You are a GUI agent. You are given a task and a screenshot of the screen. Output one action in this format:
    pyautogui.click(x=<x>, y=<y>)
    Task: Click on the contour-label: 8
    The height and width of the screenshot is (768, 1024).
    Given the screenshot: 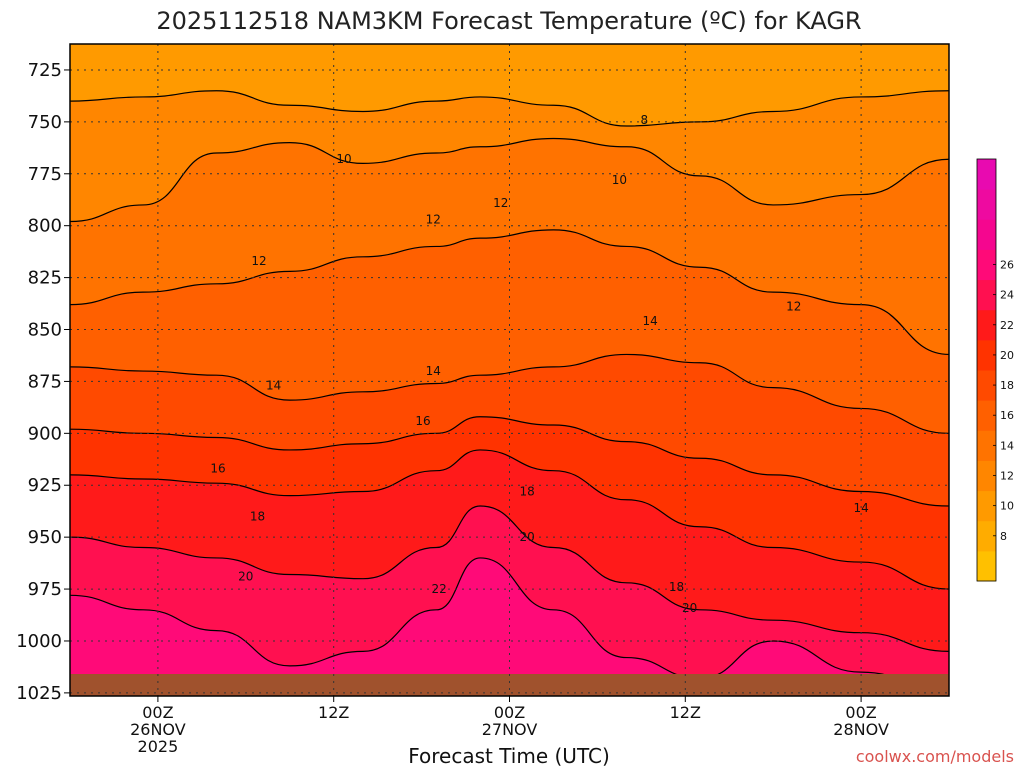 What is the action you would take?
    pyautogui.click(x=644, y=120)
    